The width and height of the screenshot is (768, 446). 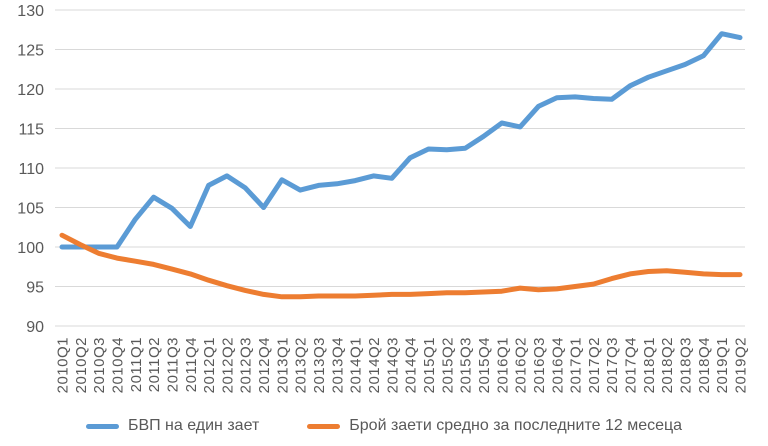 What do you see at coordinates (319, 365) in the screenshot?
I see `x-tick-label: 2013Q3` at bounding box center [319, 365].